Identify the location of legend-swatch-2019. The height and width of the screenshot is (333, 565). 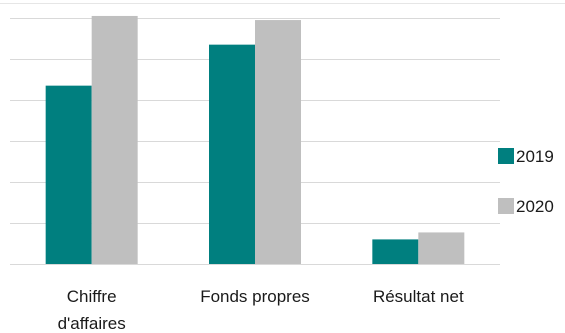
(506, 156).